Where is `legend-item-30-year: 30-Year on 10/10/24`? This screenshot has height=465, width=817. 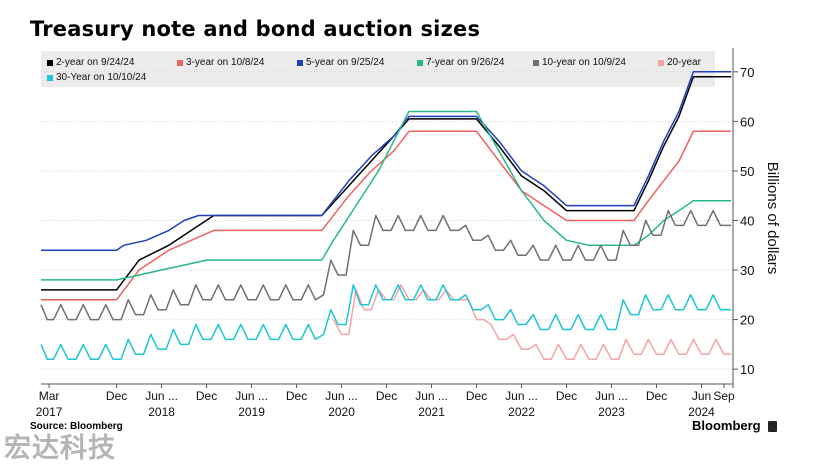 legend-item-30-year: 30-Year on 10/10/24 is located at coordinates (96, 77).